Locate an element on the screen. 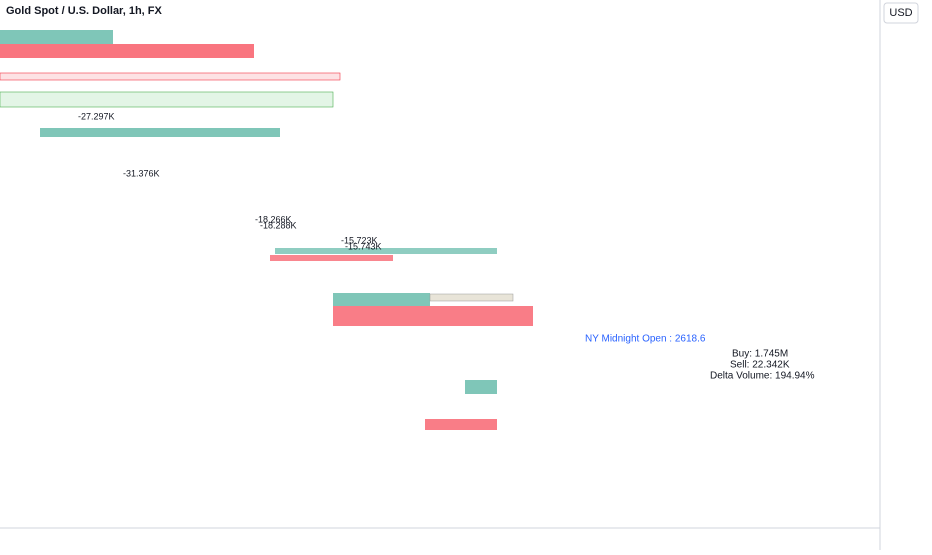  annotation: -15.743K is located at coordinates (363, 246).